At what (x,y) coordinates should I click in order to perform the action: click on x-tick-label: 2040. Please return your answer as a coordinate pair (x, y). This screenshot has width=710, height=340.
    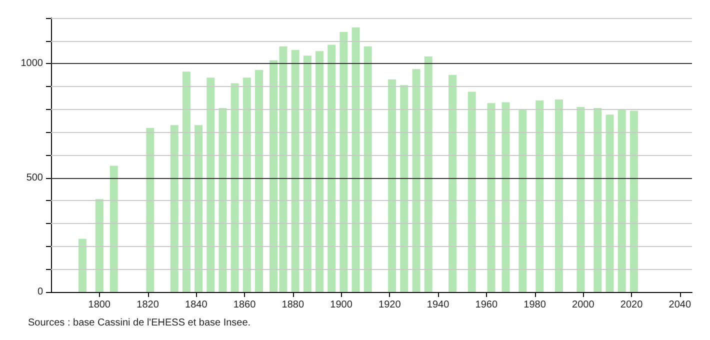
    Looking at the image, I should click on (680, 305).